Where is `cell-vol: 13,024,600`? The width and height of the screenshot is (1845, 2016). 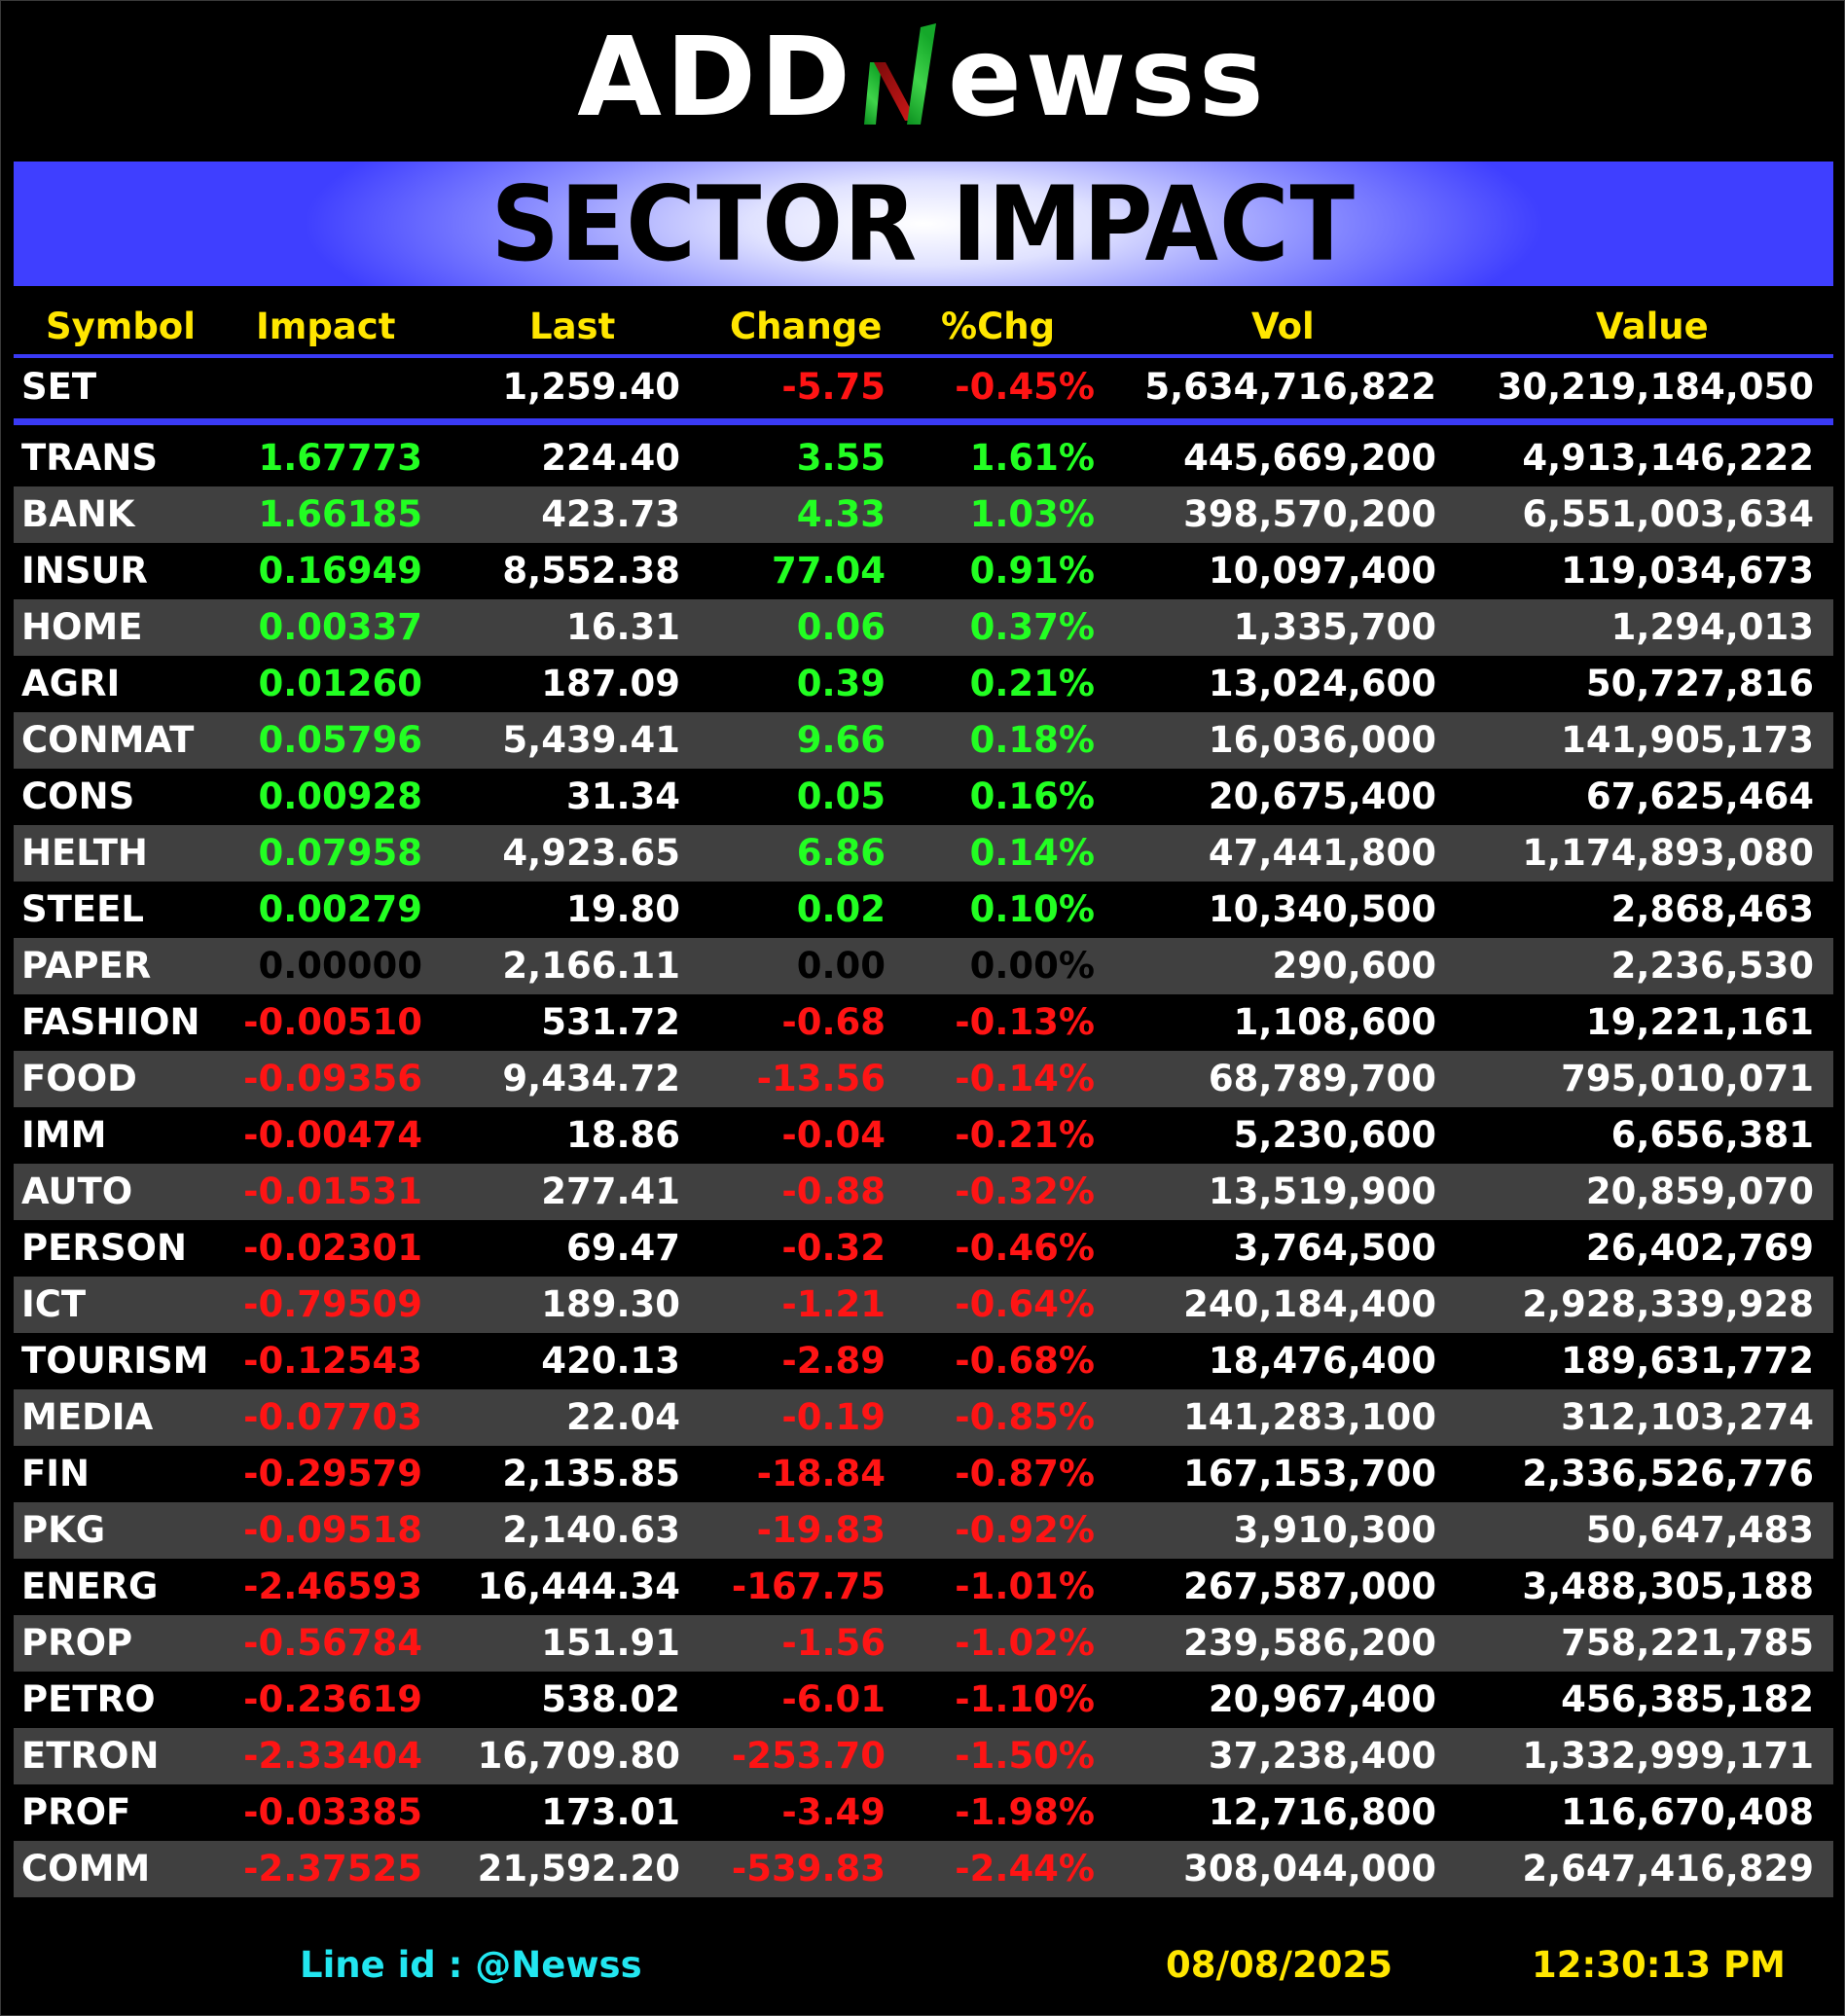 cell-vol: 13,024,600 is located at coordinates (1322, 683).